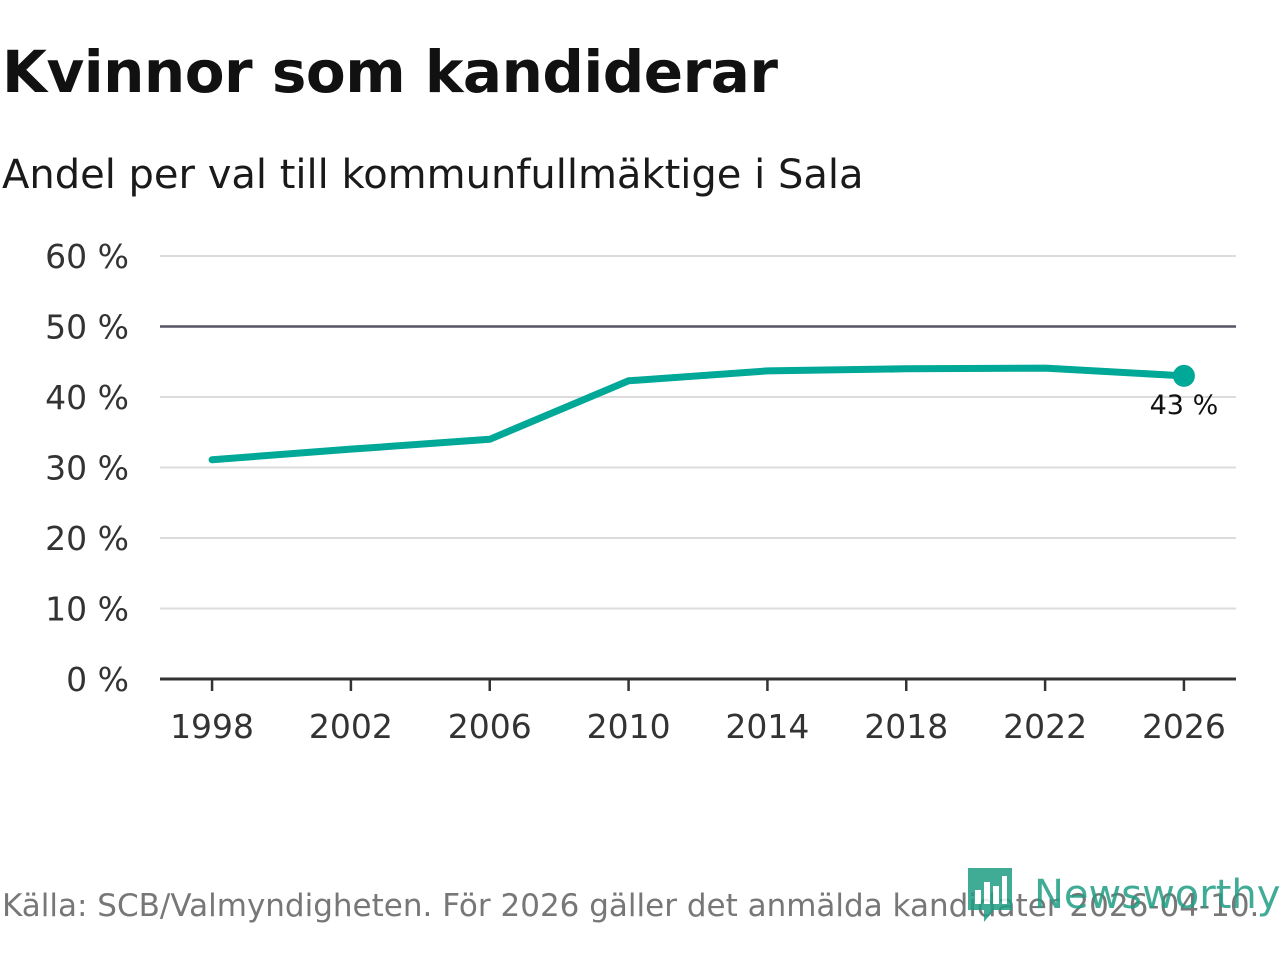  Describe the element at coordinates (351, 726) in the screenshot. I see `x-tick-label: 2002` at that location.